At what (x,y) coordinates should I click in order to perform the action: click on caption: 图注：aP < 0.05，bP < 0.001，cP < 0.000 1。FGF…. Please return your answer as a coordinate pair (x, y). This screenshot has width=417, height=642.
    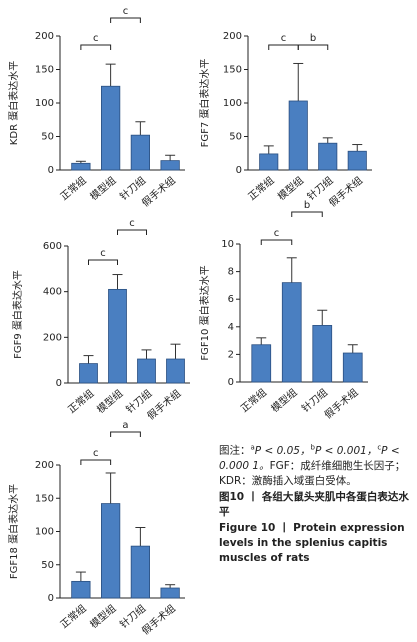
    Looking at the image, I should click on (315, 503).